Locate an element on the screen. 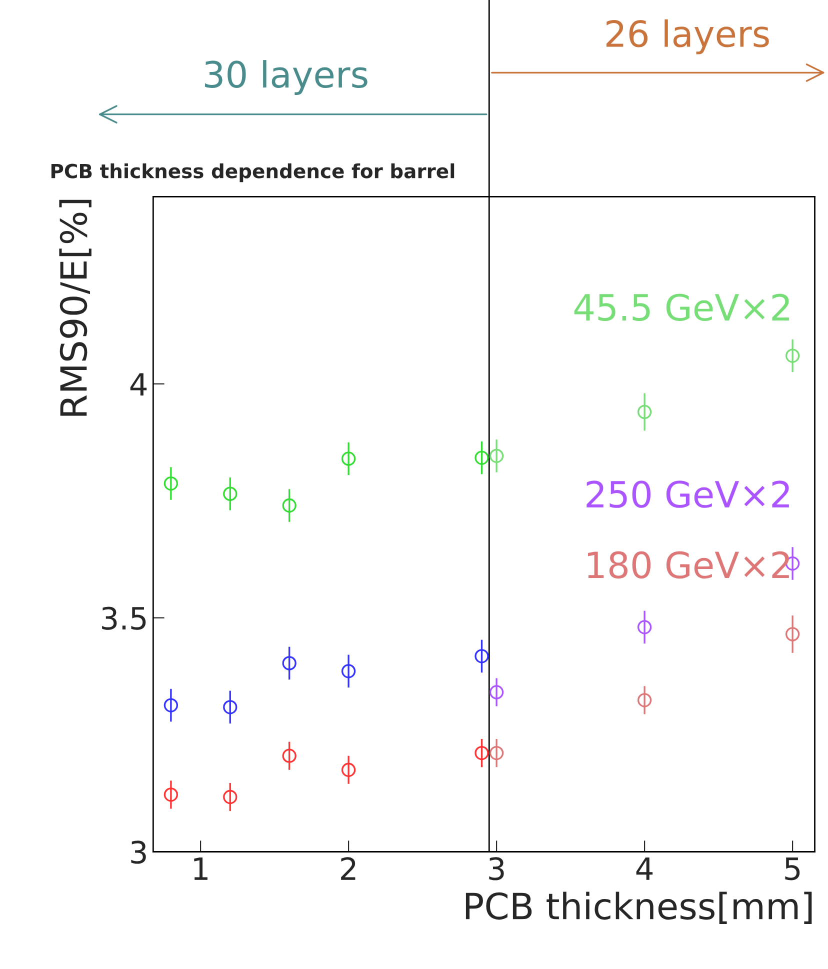 The width and height of the screenshot is (828, 969). x-tick-label: 1 is located at coordinates (201, 869).